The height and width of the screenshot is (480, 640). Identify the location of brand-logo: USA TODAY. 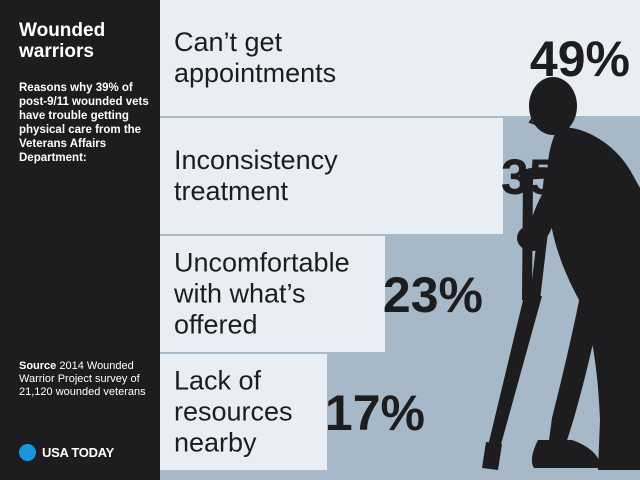
(66, 452).